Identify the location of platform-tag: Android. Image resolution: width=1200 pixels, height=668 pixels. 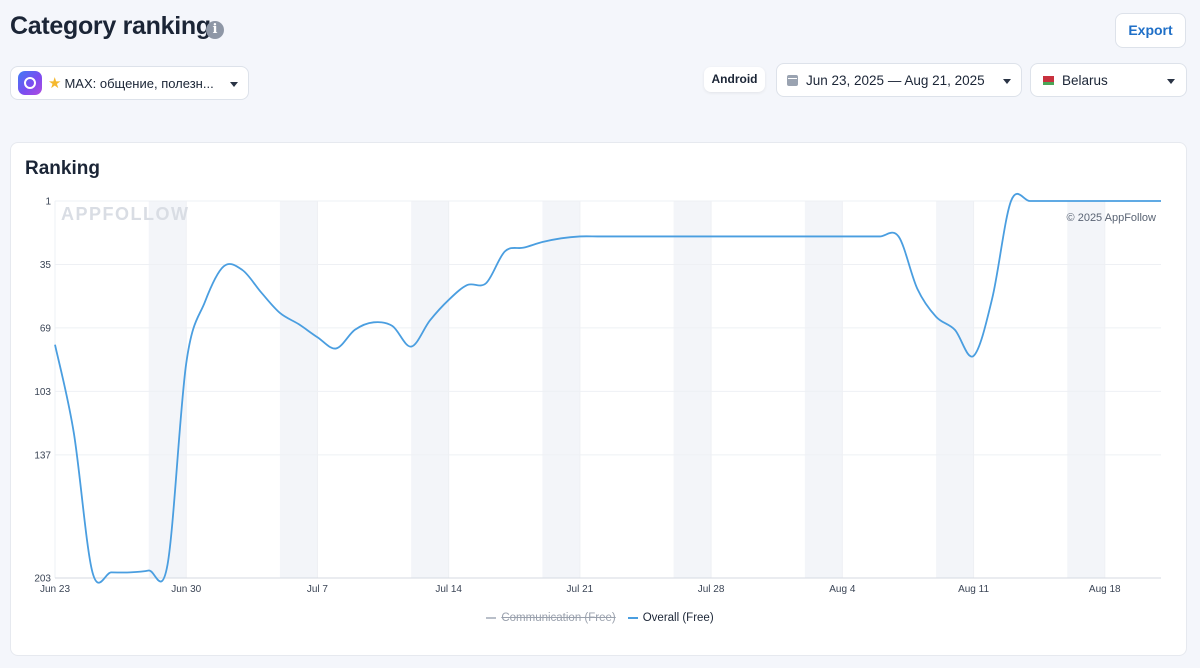
(734, 79).